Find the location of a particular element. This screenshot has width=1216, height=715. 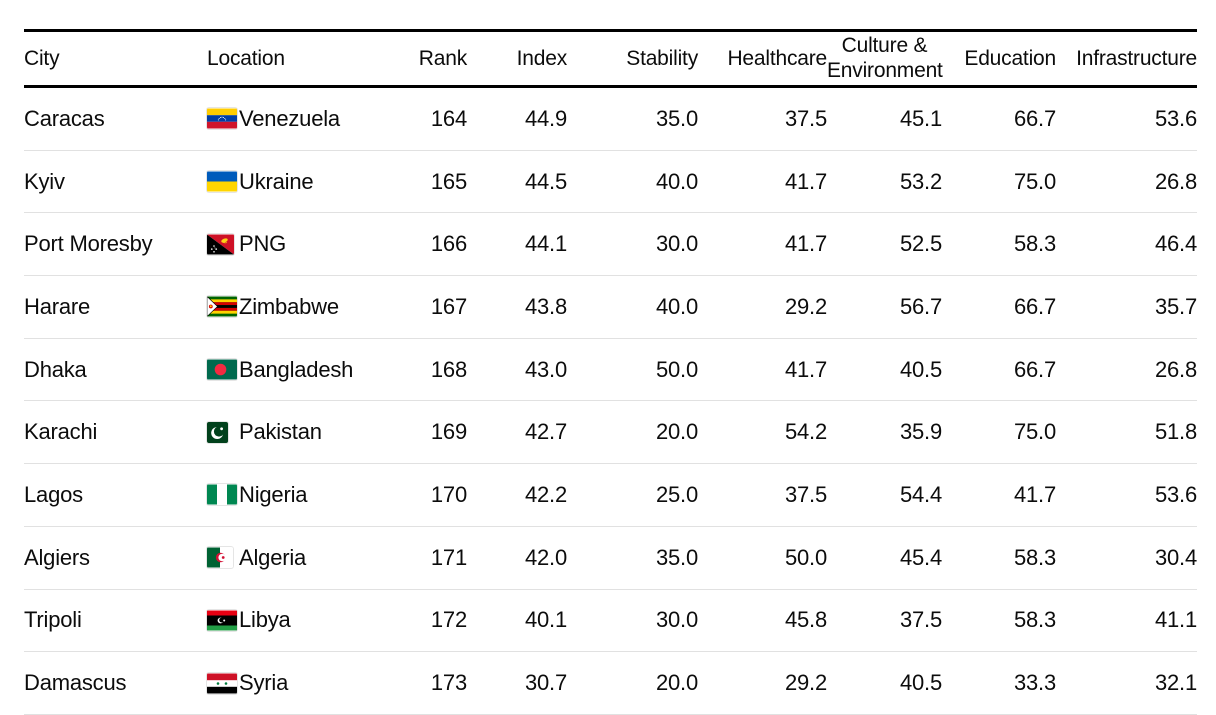

location-cell: Algeria is located at coordinates (304, 558).